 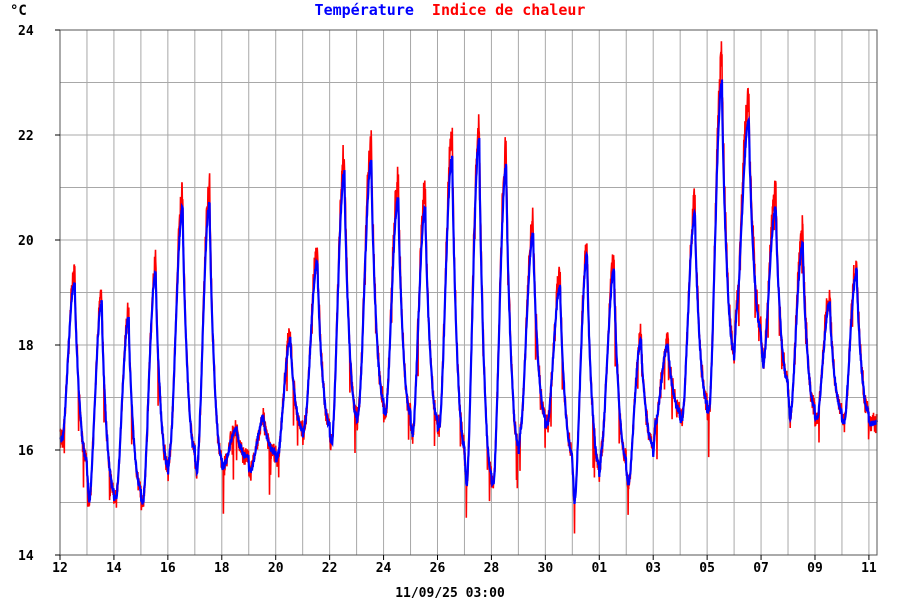 I want to click on x-tick-label: 18, so click(x=222, y=568).